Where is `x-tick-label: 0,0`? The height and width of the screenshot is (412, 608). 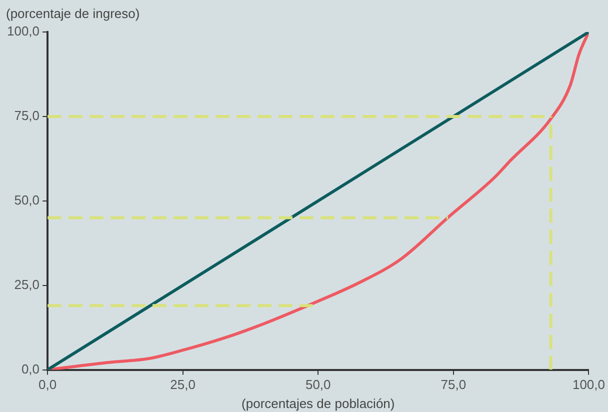
x-tick-label: 0,0 is located at coordinates (47, 384).